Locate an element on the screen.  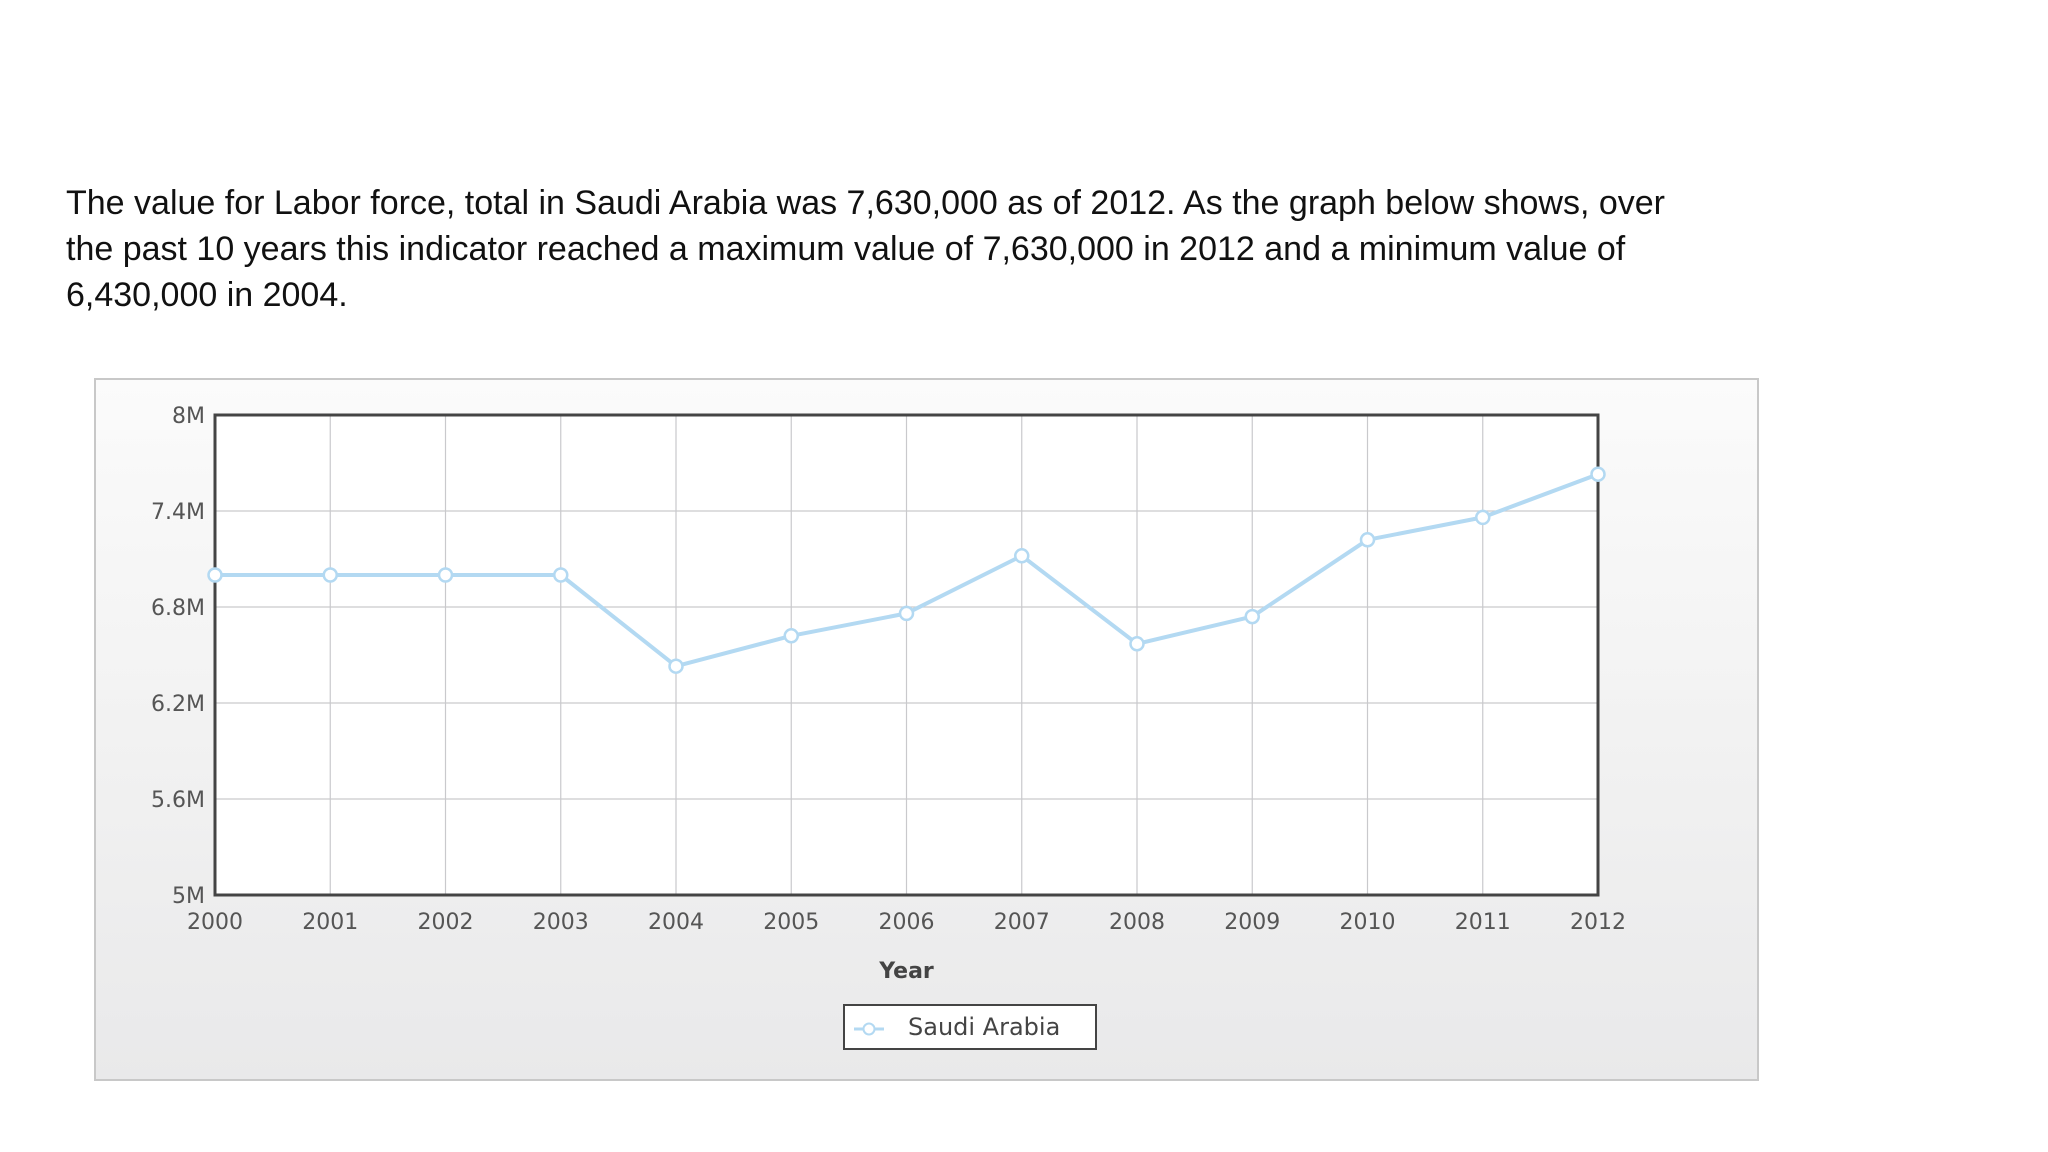
y-tick-label: 5M is located at coordinates (188, 896).